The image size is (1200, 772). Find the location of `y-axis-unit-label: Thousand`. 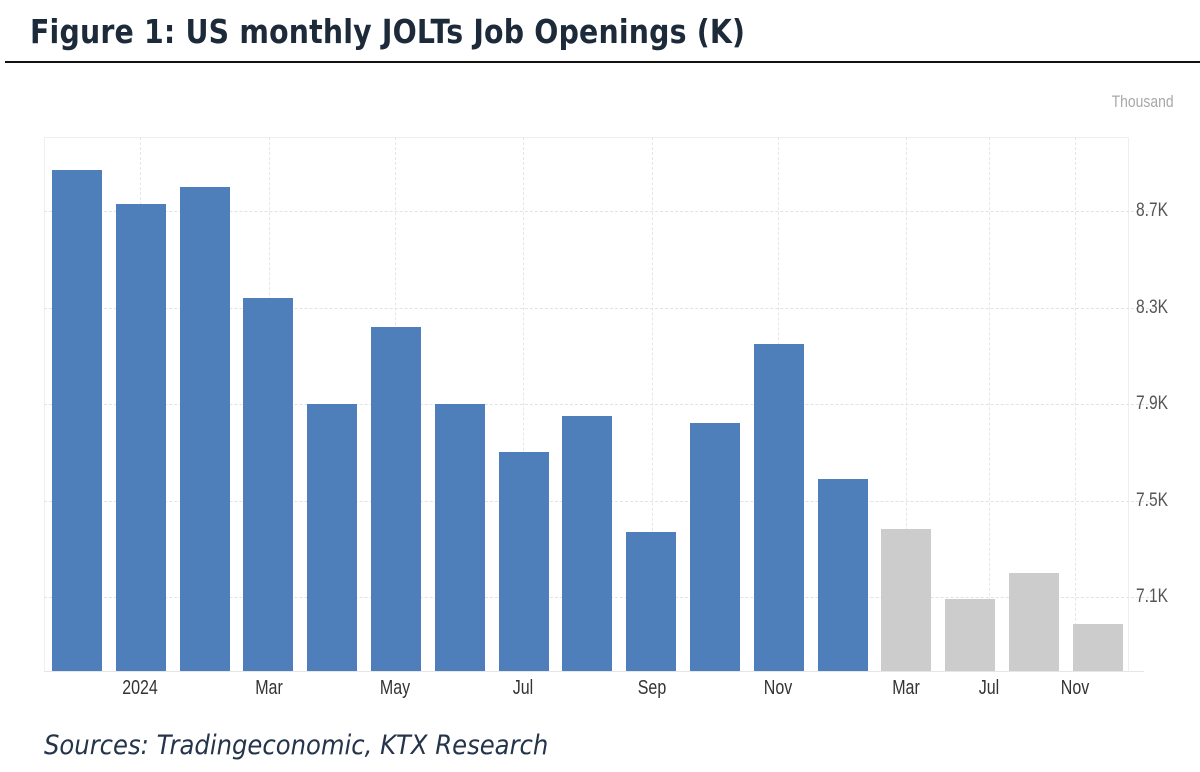

y-axis-unit-label: Thousand is located at coordinates (1142, 101).